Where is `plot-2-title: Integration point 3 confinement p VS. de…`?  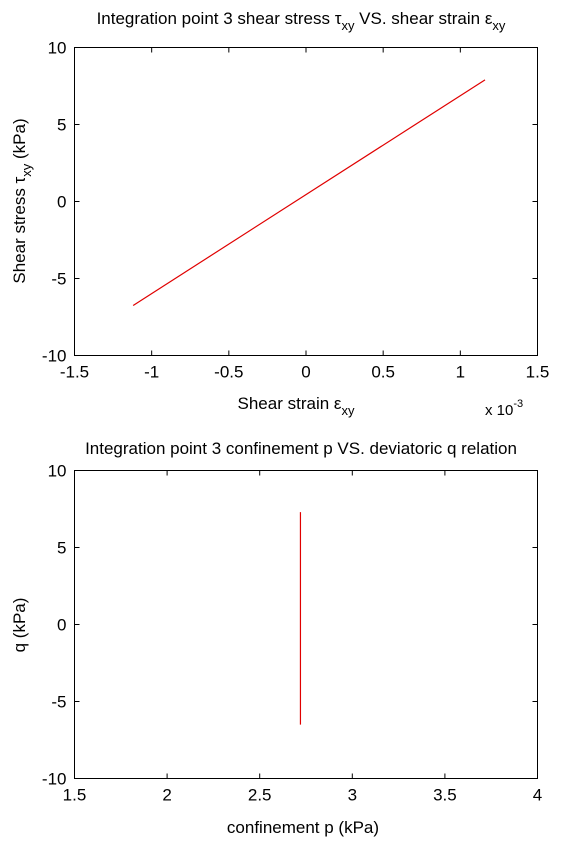
plot-2-title: Integration point 3 confinement p VS. de… is located at coordinates (301, 448).